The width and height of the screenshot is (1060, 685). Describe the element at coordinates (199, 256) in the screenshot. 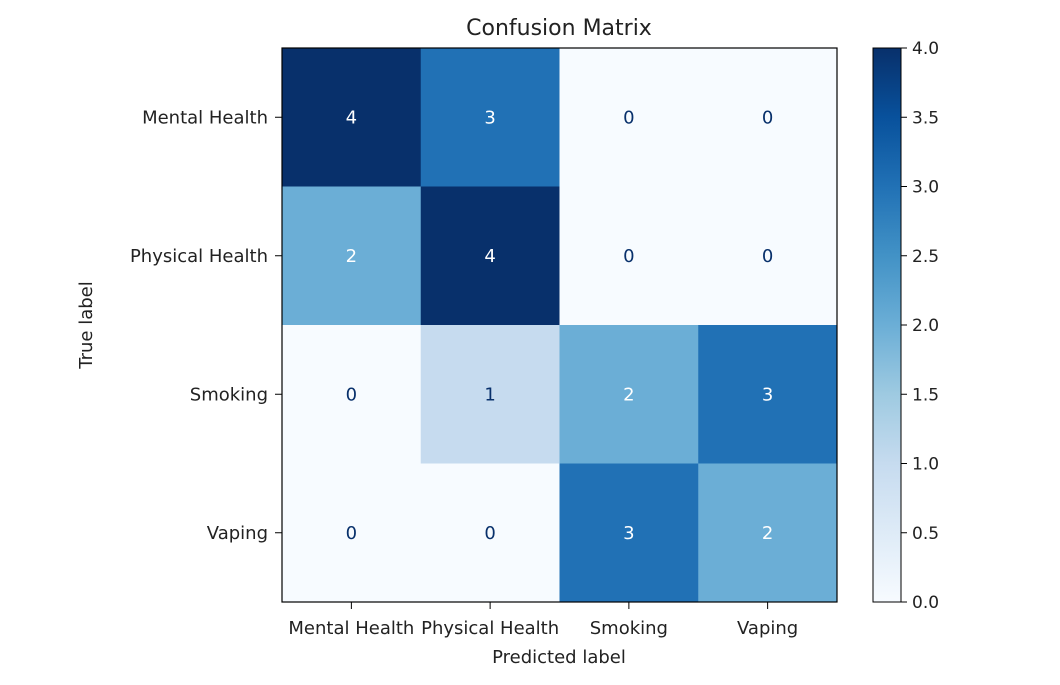

I see `y-tick-label: Physical Health` at that location.